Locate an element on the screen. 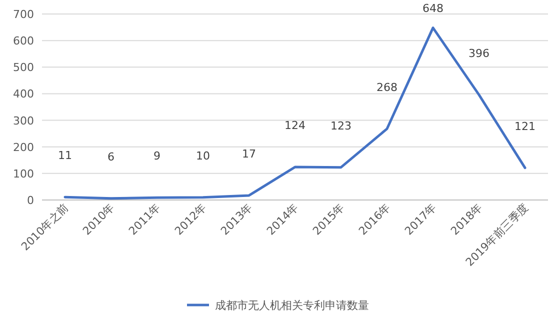  data-label: 123 is located at coordinates (341, 125).